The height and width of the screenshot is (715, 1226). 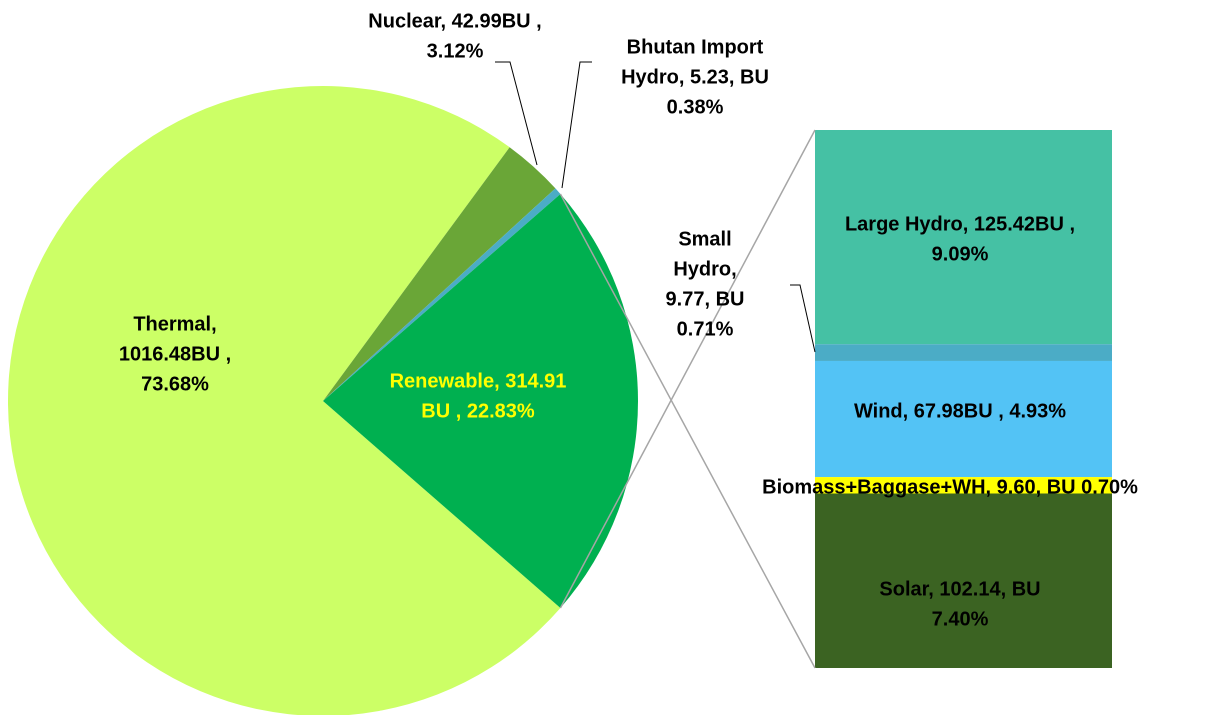 I want to click on data-label: Small, so click(x=704, y=239).